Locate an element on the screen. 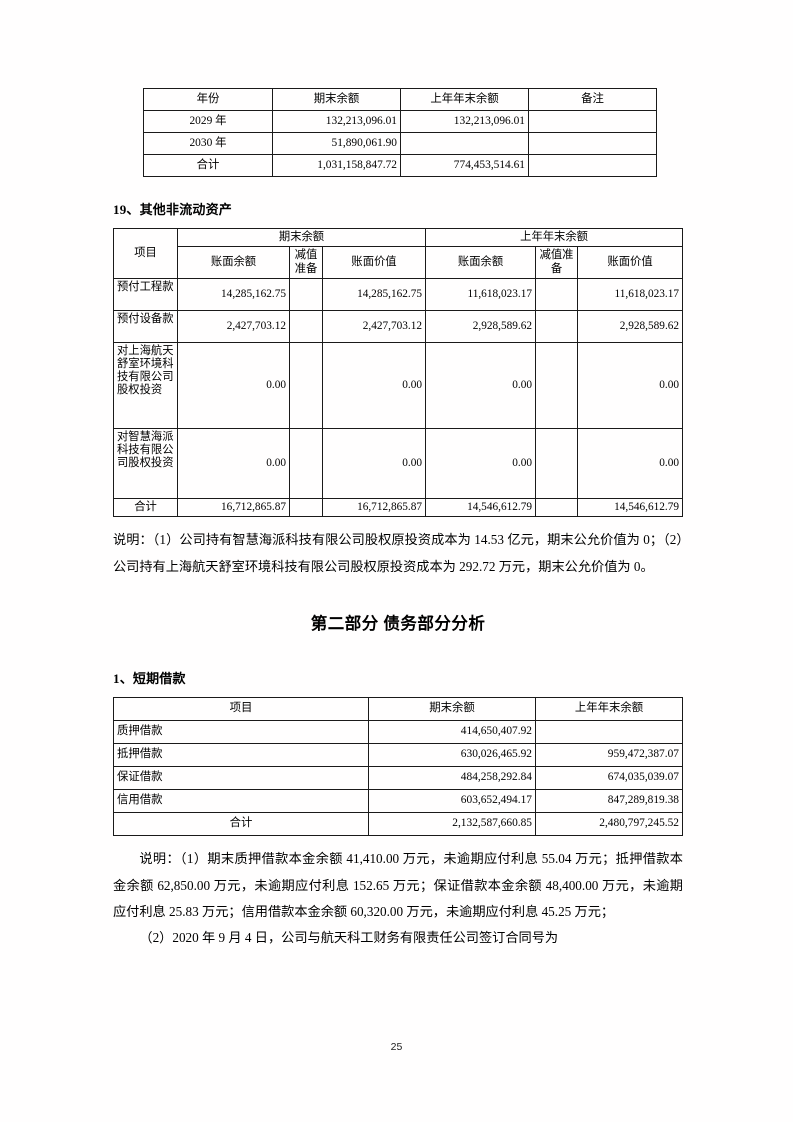 This screenshot has height=1122, width=793. cell-item: 质押借款 is located at coordinates (241, 732).